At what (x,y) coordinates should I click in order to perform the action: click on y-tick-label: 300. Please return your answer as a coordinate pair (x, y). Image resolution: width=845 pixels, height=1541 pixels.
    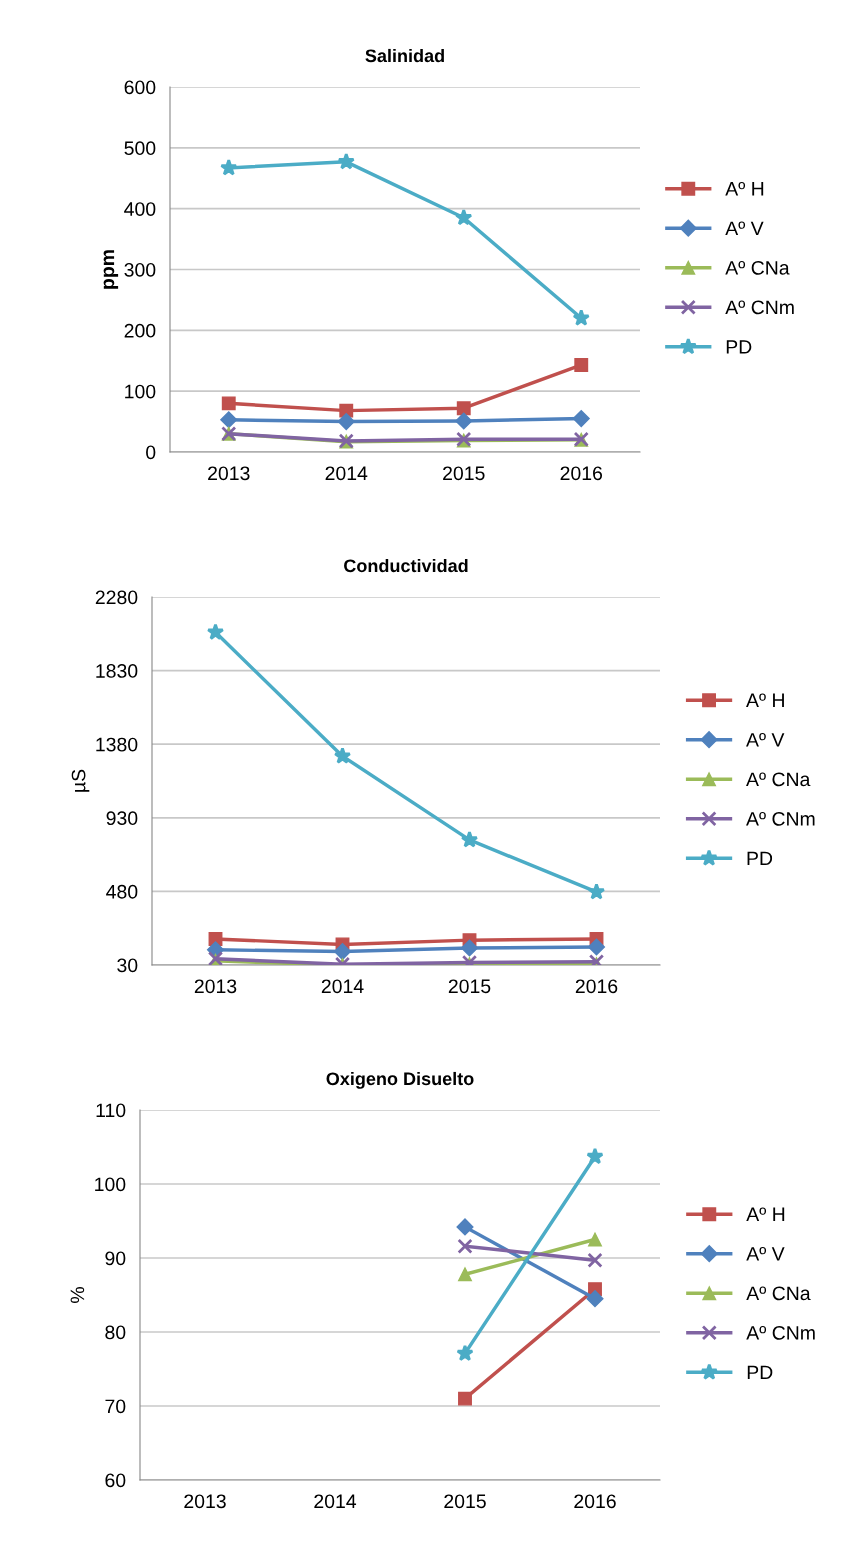
    Looking at the image, I should click on (140, 269).